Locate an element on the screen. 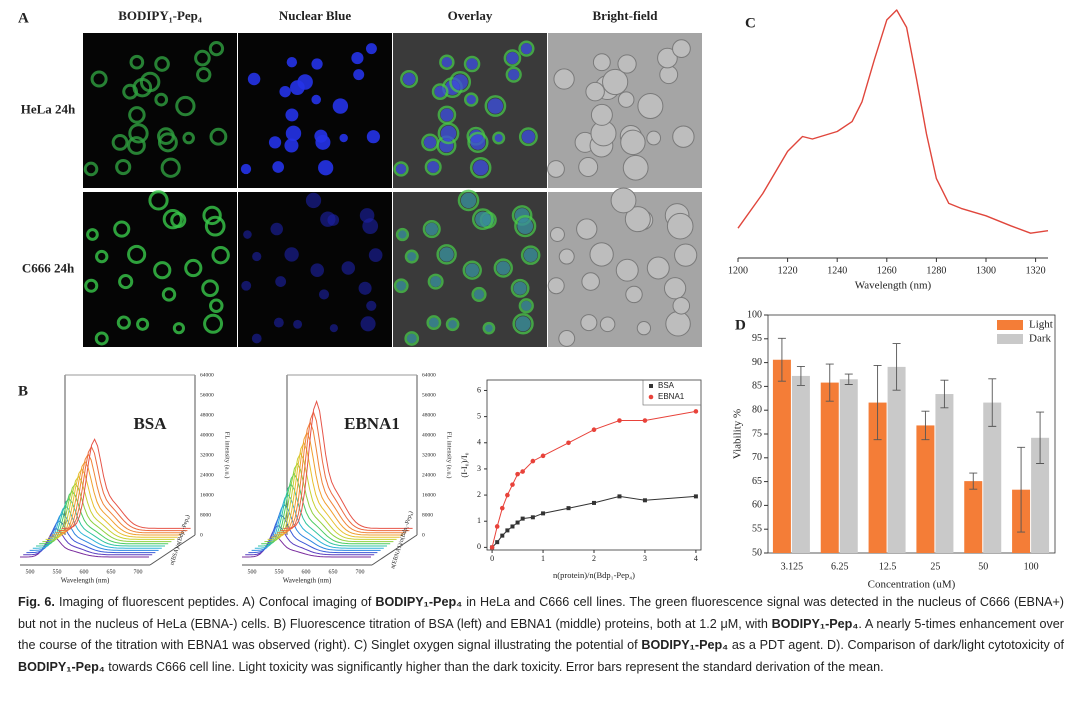 This screenshot has height=713, width=1080. x-tick-label: 1220 is located at coordinates (788, 270).